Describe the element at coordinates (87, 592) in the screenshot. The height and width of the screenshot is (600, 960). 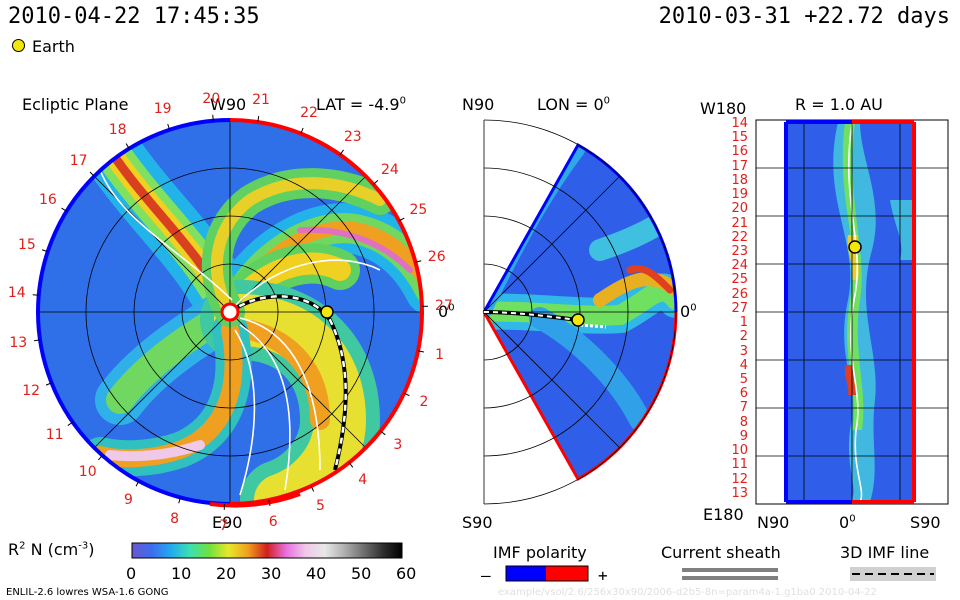
I see `model-footer: ENLIL-2.6 lowres WSA-1.6 GONG` at that location.